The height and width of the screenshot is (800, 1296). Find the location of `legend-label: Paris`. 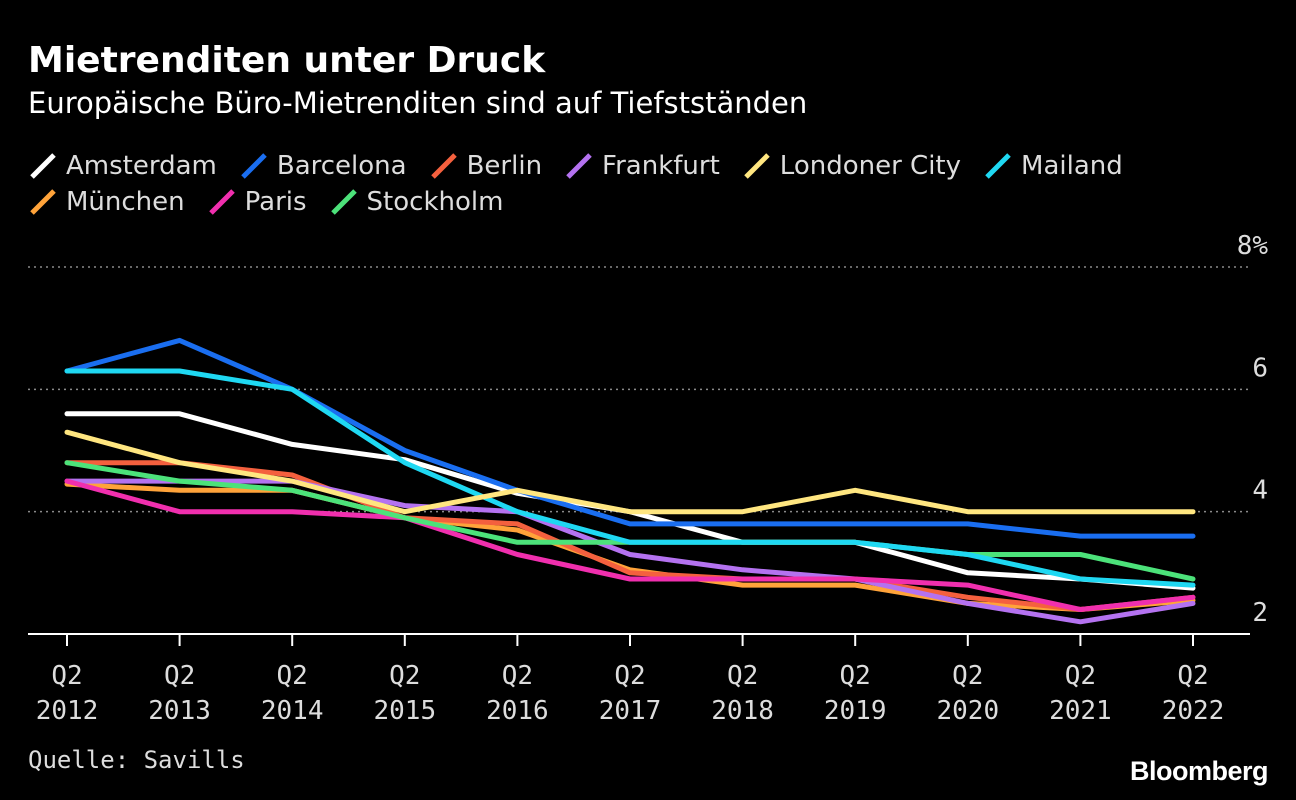

legend-label: Paris is located at coordinates (275, 202).